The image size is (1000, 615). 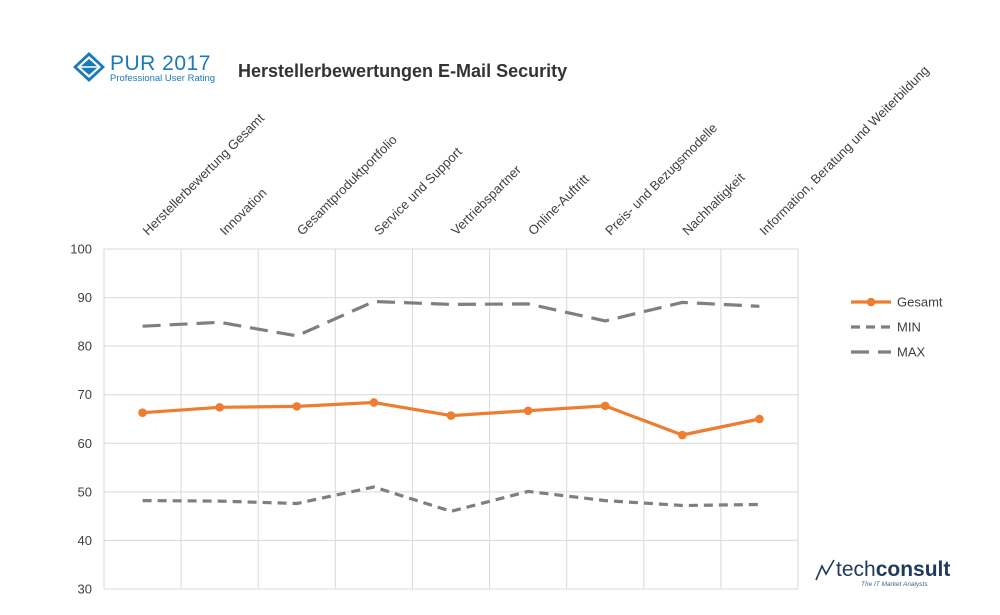 What do you see at coordinates (825, 570) in the screenshot?
I see `checkmark-icon` at bounding box center [825, 570].